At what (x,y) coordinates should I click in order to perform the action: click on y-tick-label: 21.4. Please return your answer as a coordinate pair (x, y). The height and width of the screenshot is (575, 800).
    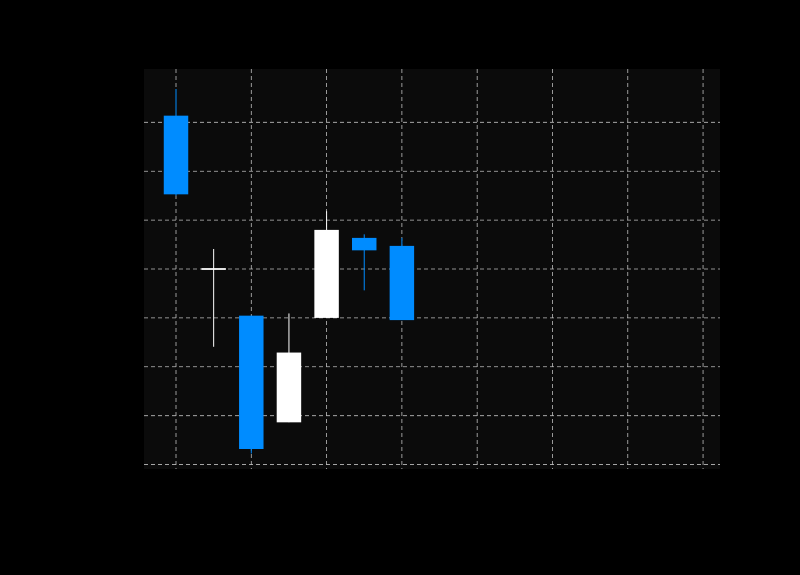
    Looking at the image, I should click on (122, 318).